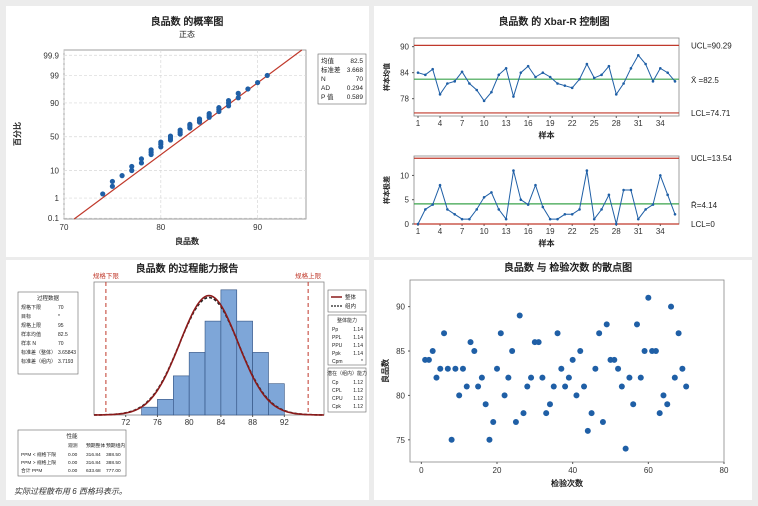 Image resolution: width=758 pixels, height=506 pixels. What do you see at coordinates (327, 96) in the screenshot?
I see `stats-label: P 值` at bounding box center [327, 96].